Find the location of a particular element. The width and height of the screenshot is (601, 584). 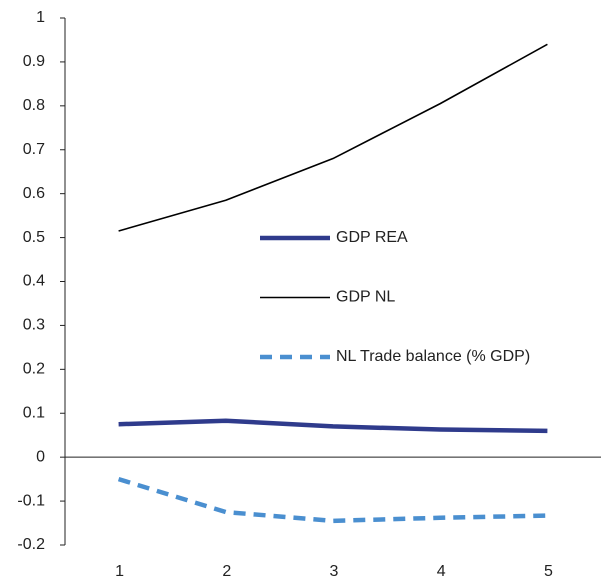

y-tick-label: -0.2 is located at coordinates (31, 544).